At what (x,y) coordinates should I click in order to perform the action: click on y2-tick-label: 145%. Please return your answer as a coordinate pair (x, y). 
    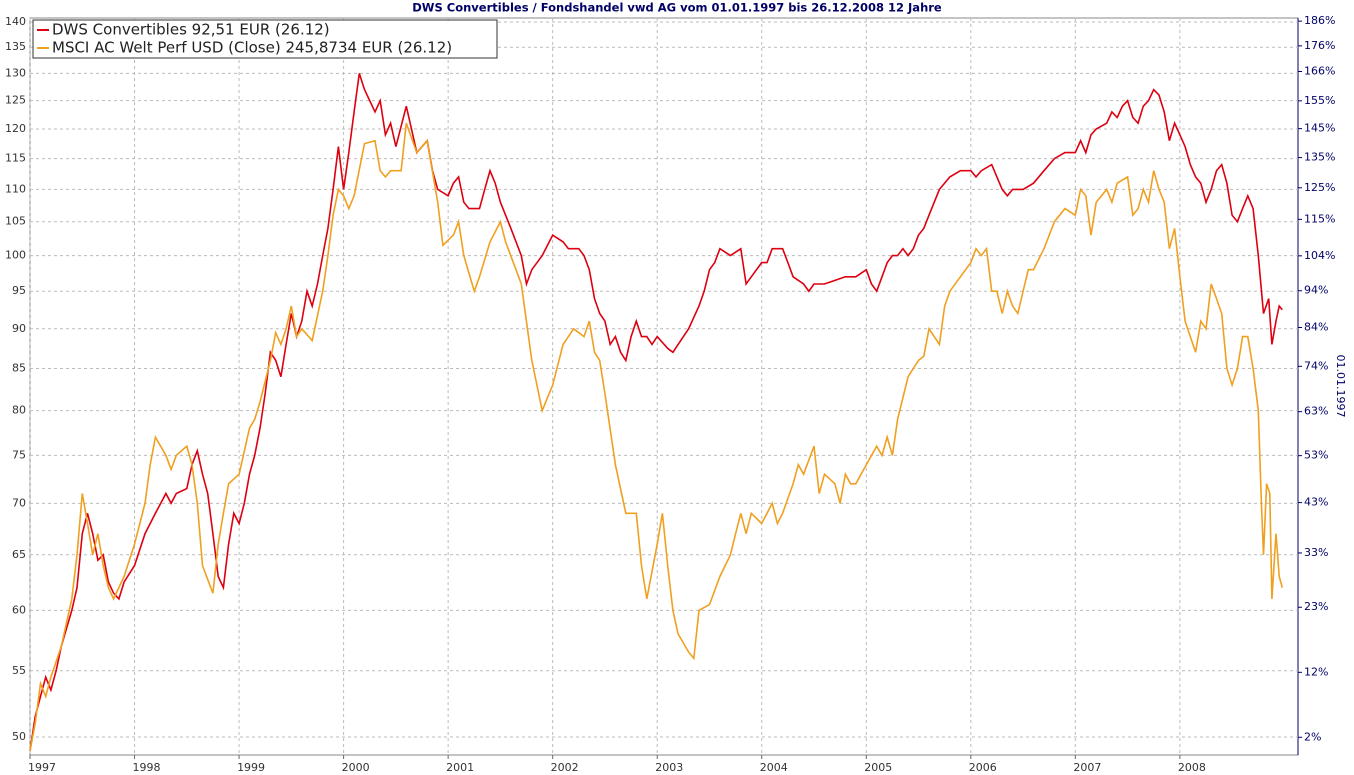
    Looking at the image, I should click on (1319, 128).